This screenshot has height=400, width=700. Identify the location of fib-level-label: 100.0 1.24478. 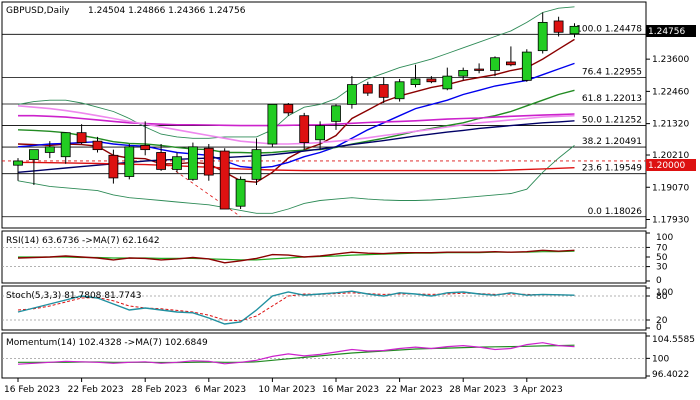
(609, 29).